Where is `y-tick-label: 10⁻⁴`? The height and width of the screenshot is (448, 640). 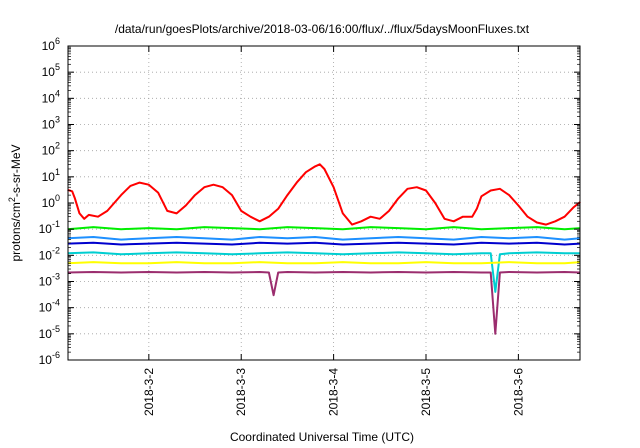
y-tick-label: 10⁻⁴ is located at coordinates (49, 306).